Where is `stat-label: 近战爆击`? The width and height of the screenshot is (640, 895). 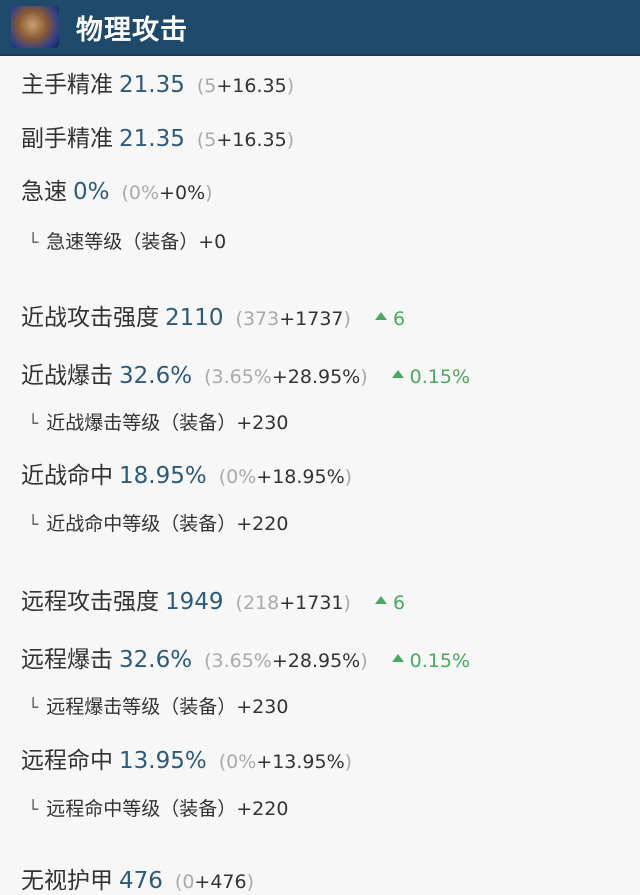
stat-label: 近战爆击 is located at coordinates (67, 376).